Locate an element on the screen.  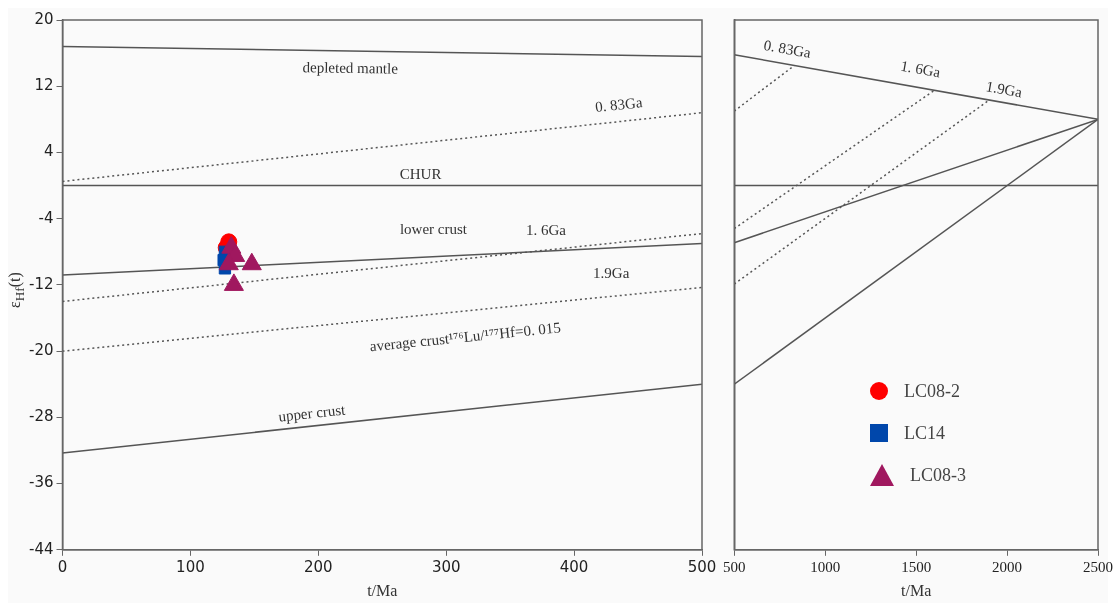
series-label: depleted mantle is located at coordinates (350, 68).